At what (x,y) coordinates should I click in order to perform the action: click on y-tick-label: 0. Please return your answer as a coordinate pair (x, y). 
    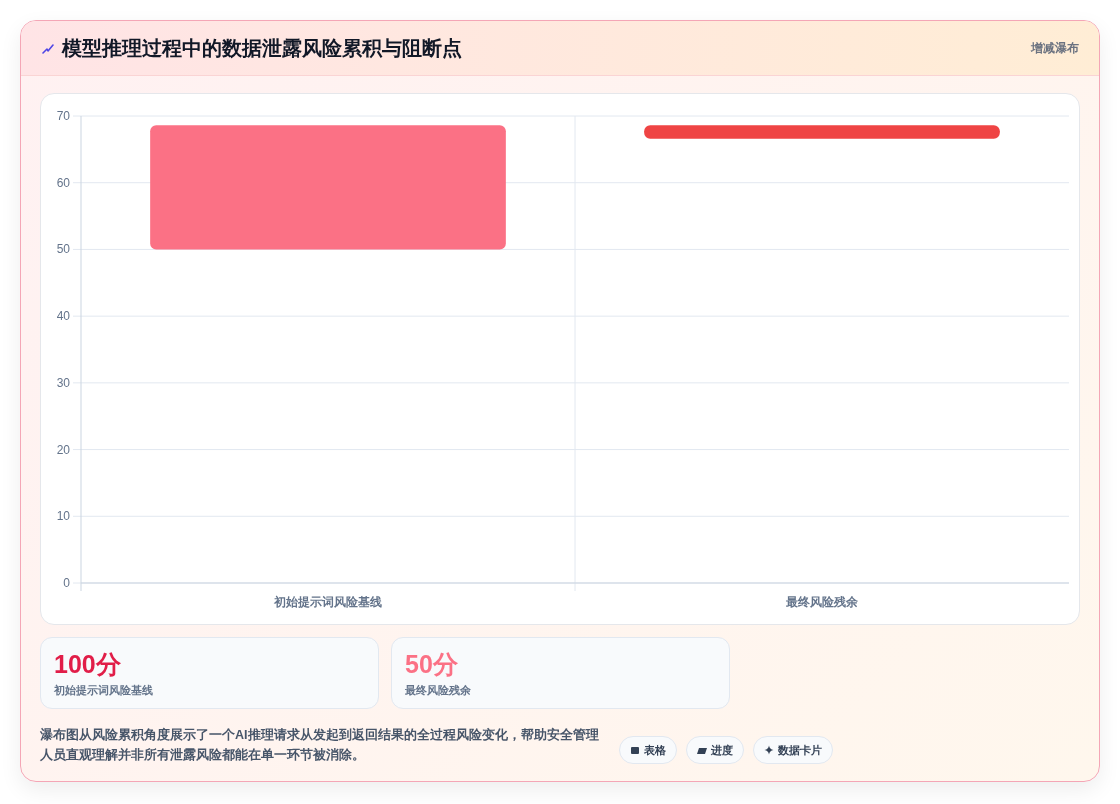
    Looking at the image, I should click on (67, 583).